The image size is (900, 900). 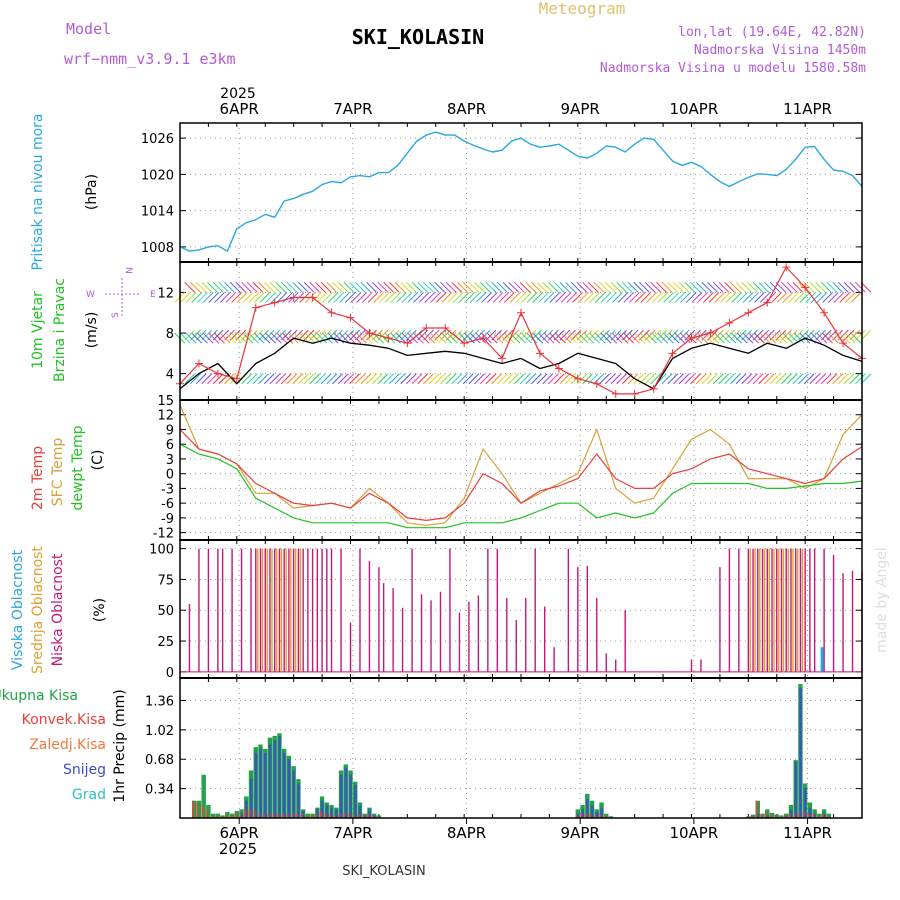 What do you see at coordinates (65, 191) in the screenshot?
I see `pressure-ylabels: Pritisak na nivou mora (hPa)` at bounding box center [65, 191].